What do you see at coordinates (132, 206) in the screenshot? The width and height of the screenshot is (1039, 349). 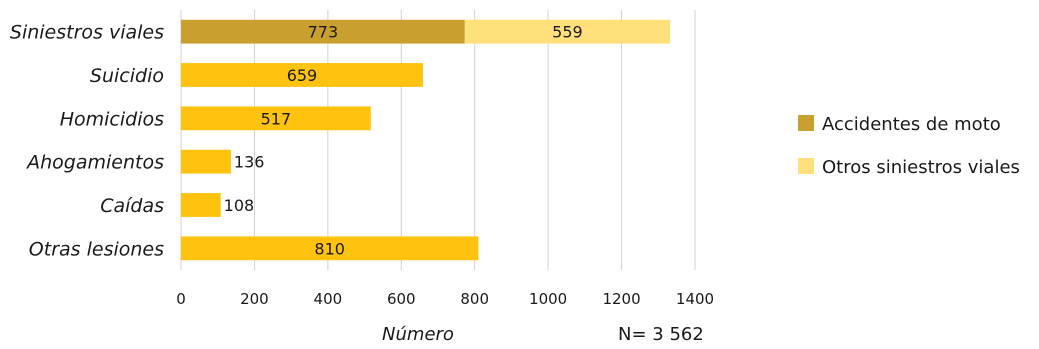 I see `category-label: Caídas` at bounding box center [132, 206].